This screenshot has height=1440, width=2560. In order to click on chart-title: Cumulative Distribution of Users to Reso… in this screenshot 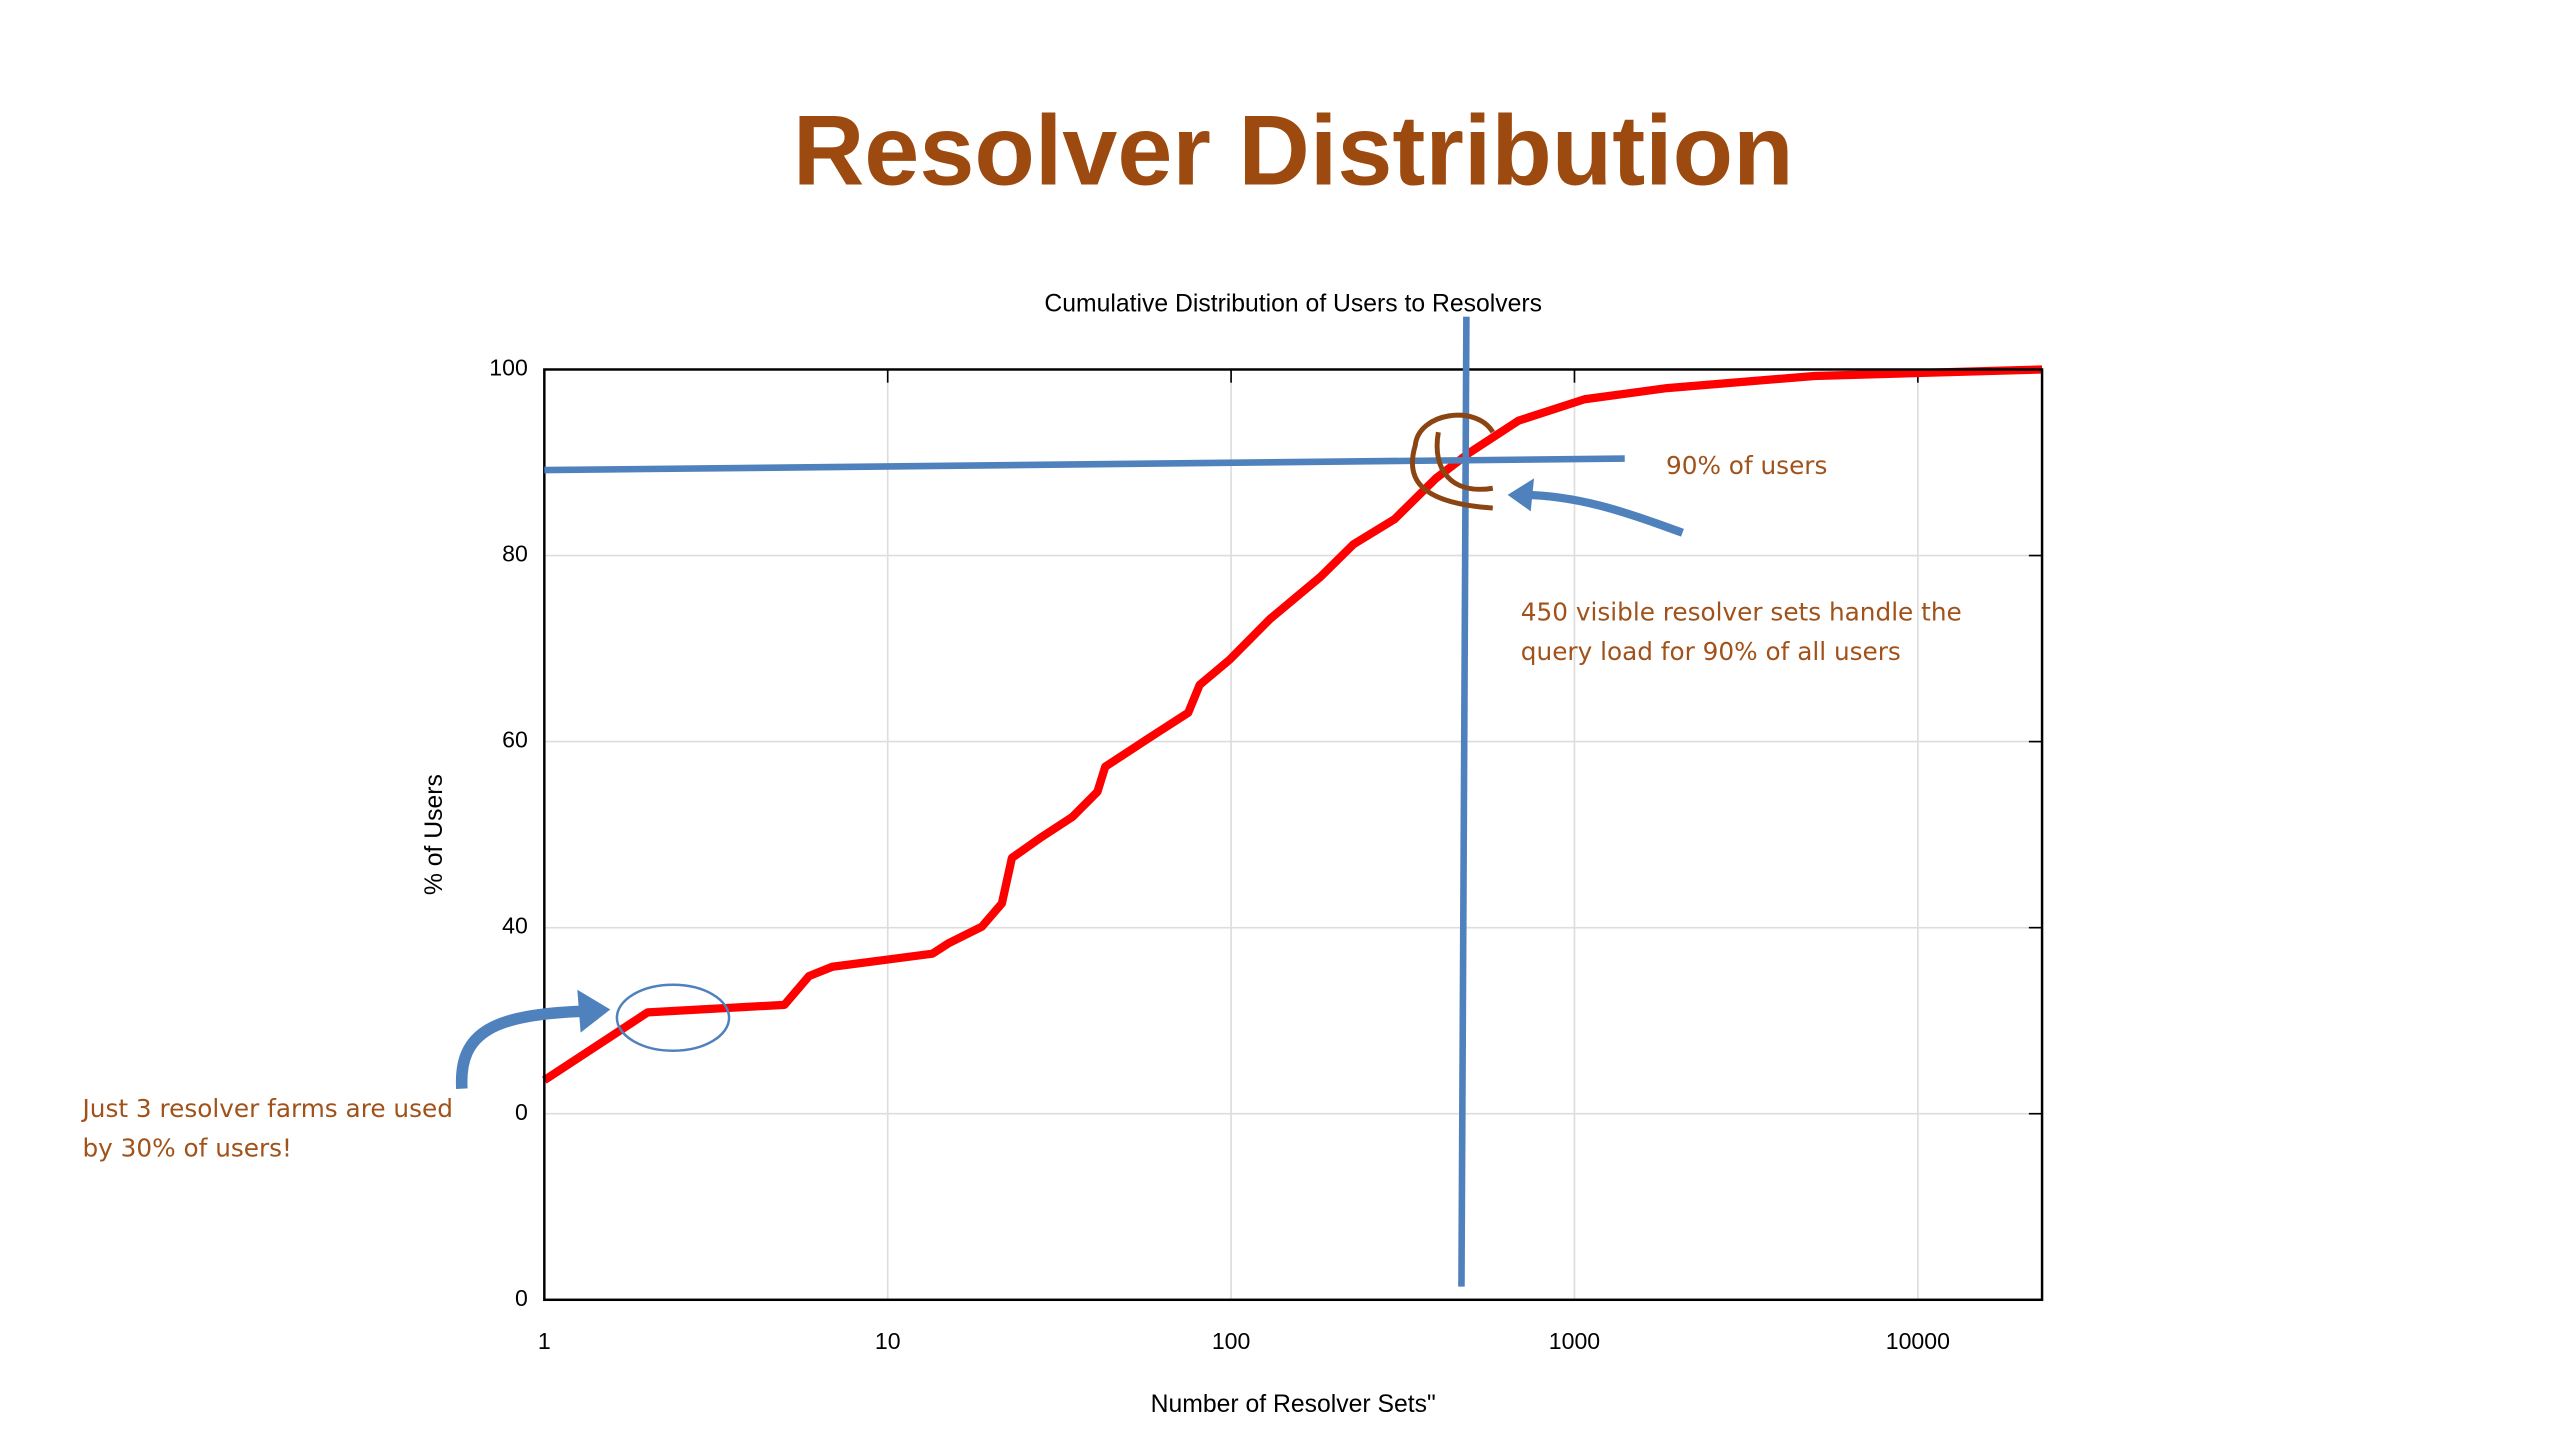, I will do `click(1293, 304)`.